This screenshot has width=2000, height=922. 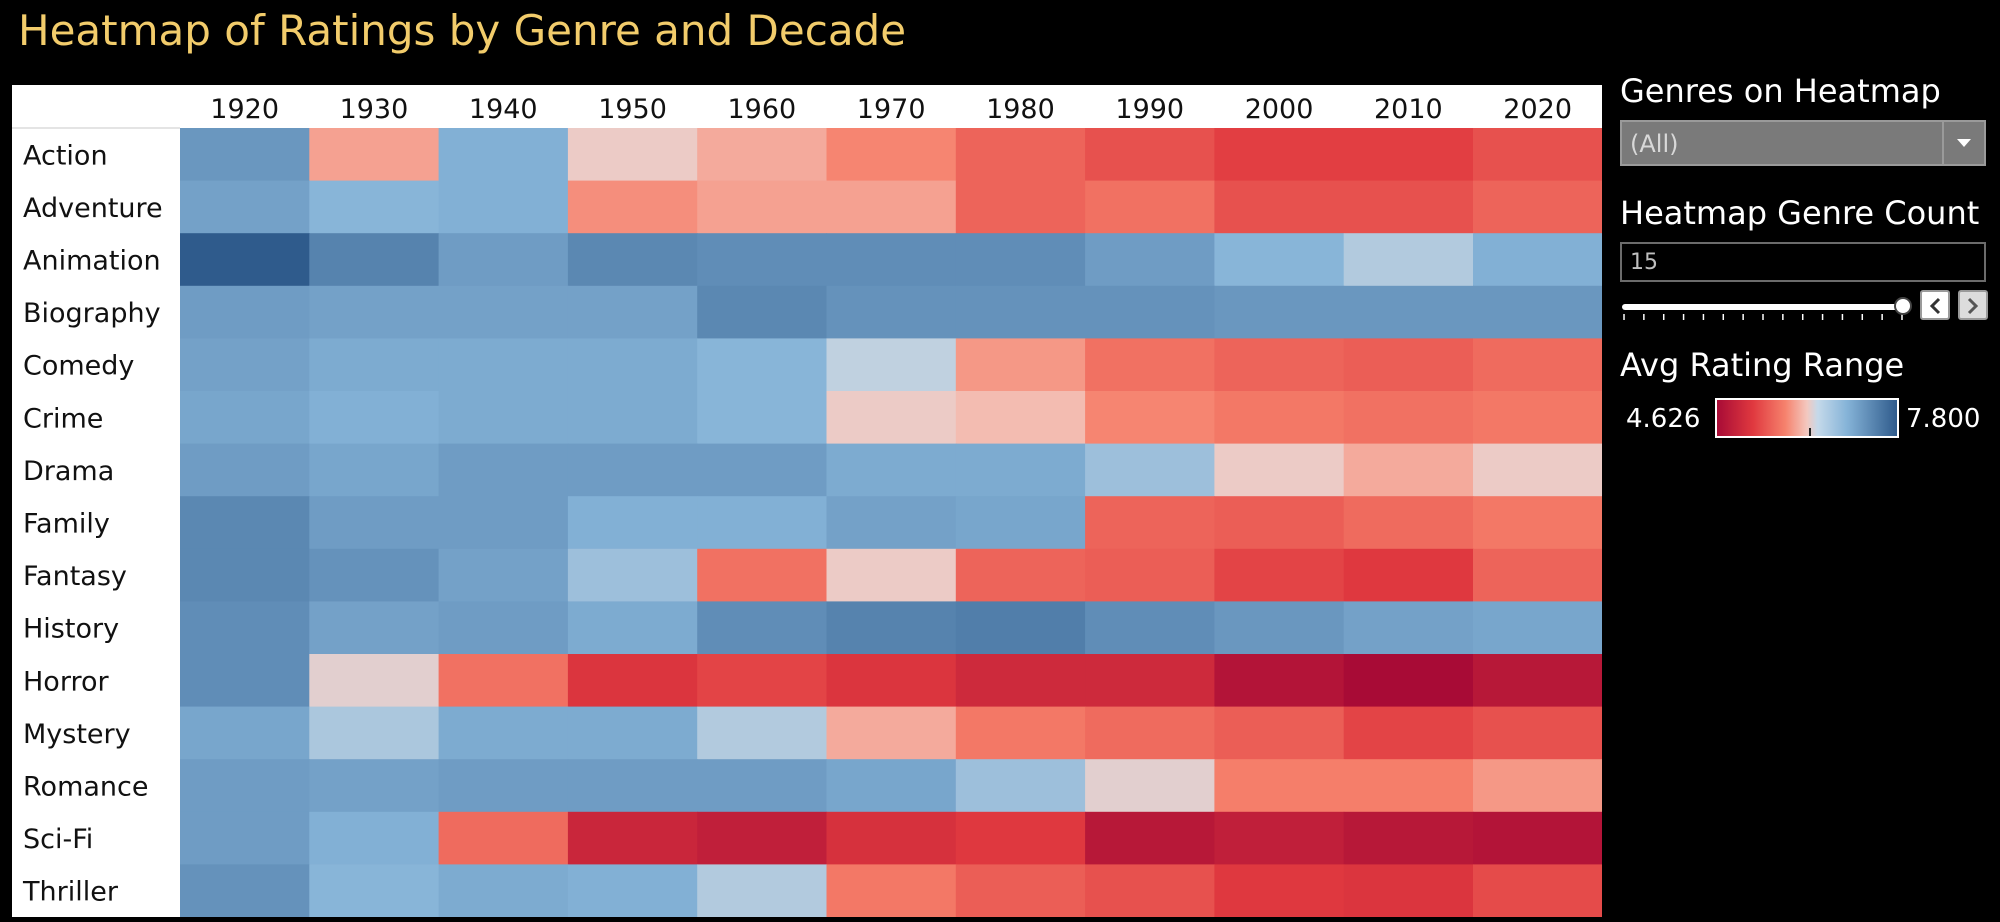 What do you see at coordinates (1803, 143) in the screenshot?
I see `genres-dropdown: (All)` at bounding box center [1803, 143].